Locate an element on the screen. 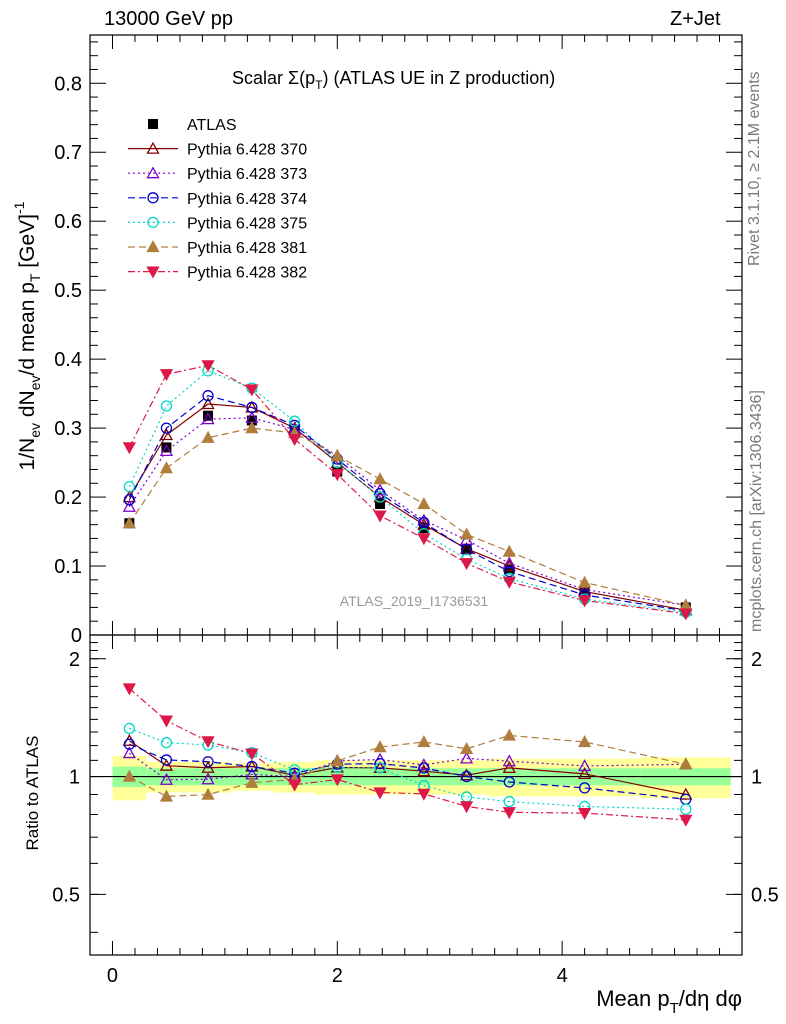  y-tick-label: 0.4 is located at coordinates (68, 360).